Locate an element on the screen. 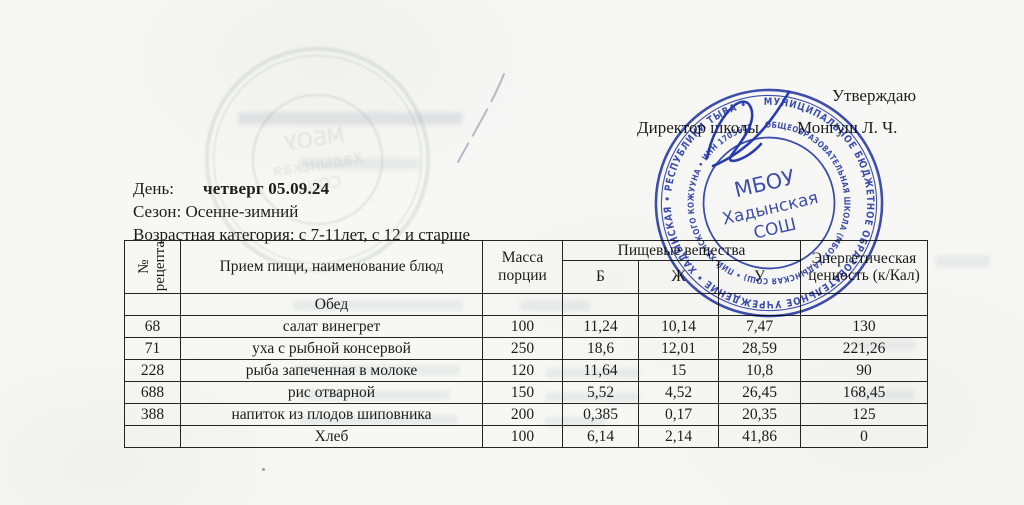  cell-fat: 2,14 is located at coordinates (678, 436).